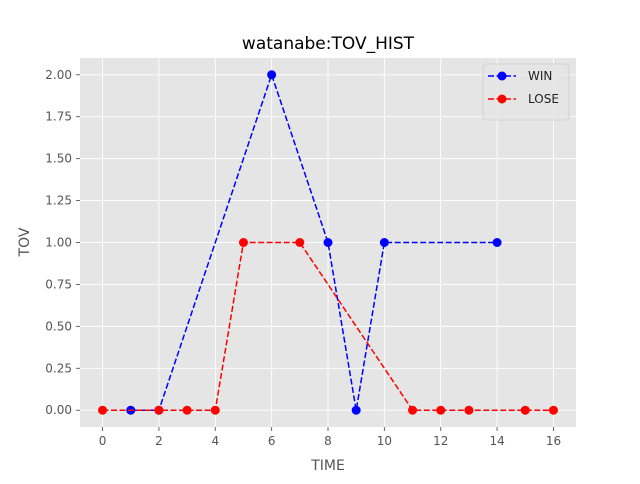  Describe the element at coordinates (58, 159) in the screenshot. I see `y-tick-label: 1.50` at that location.